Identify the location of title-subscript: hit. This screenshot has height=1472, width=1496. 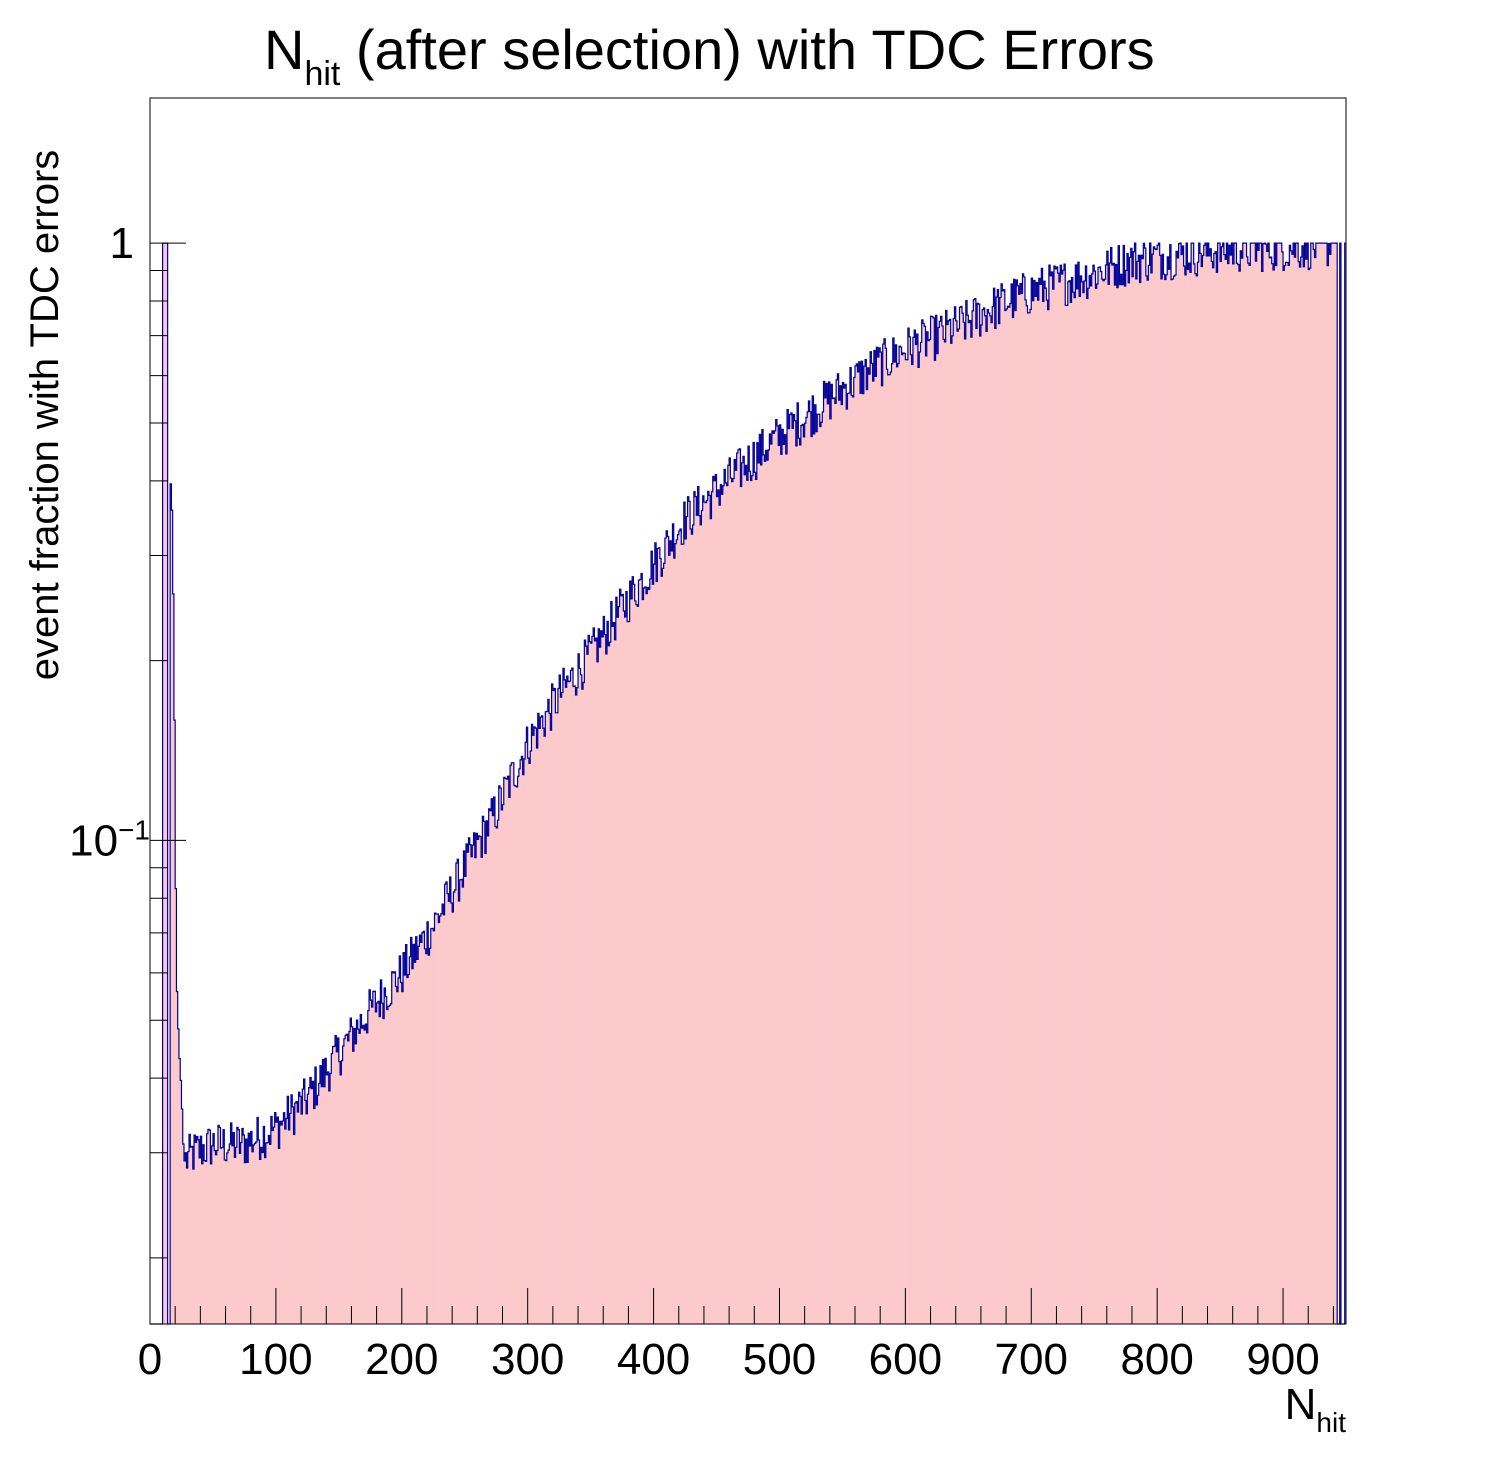
(322, 74).